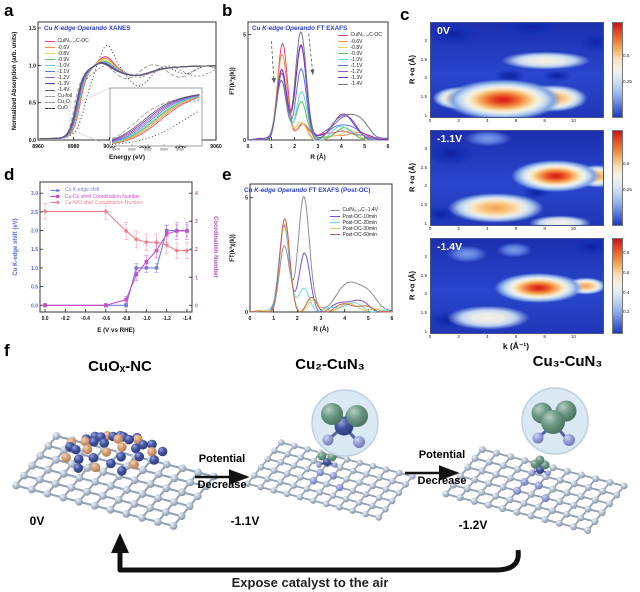 This screenshot has height=592, width=640. Describe the element at coordinates (96, 197) in the screenshot. I see `legend-item: Cu-Cu shell Coordination Number` at that location.